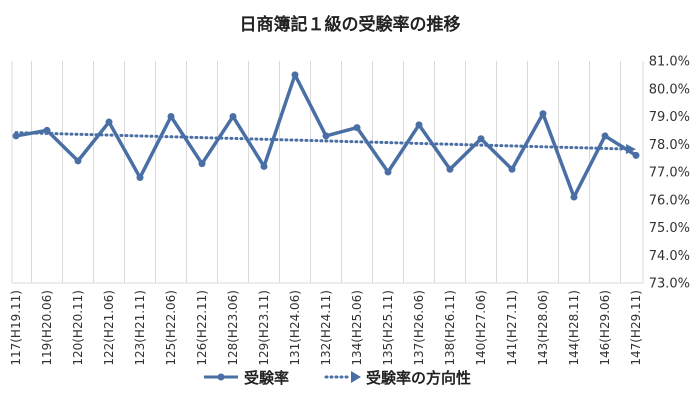 This screenshot has width=700, height=400. What do you see at coordinates (16, 328) in the screenshot?
I see `x-tick-label: 117(H19.11)` at bounding box center [16, 328].